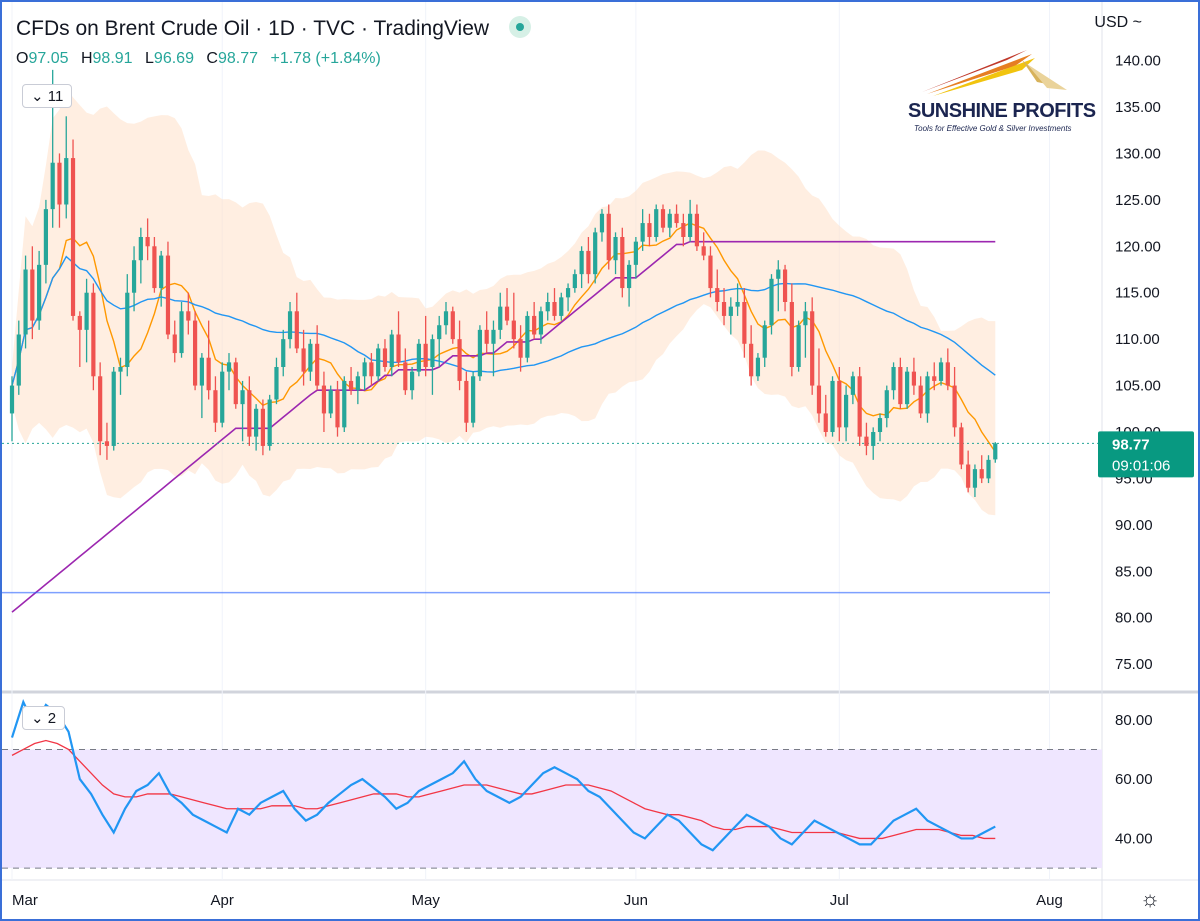 The width and height of the screenshot is (1200, 921). What do you see at coordinates (1138, 61) in the screenshot?
I see `price-axis-label: 140.00` at bounding box center [1138, 61].